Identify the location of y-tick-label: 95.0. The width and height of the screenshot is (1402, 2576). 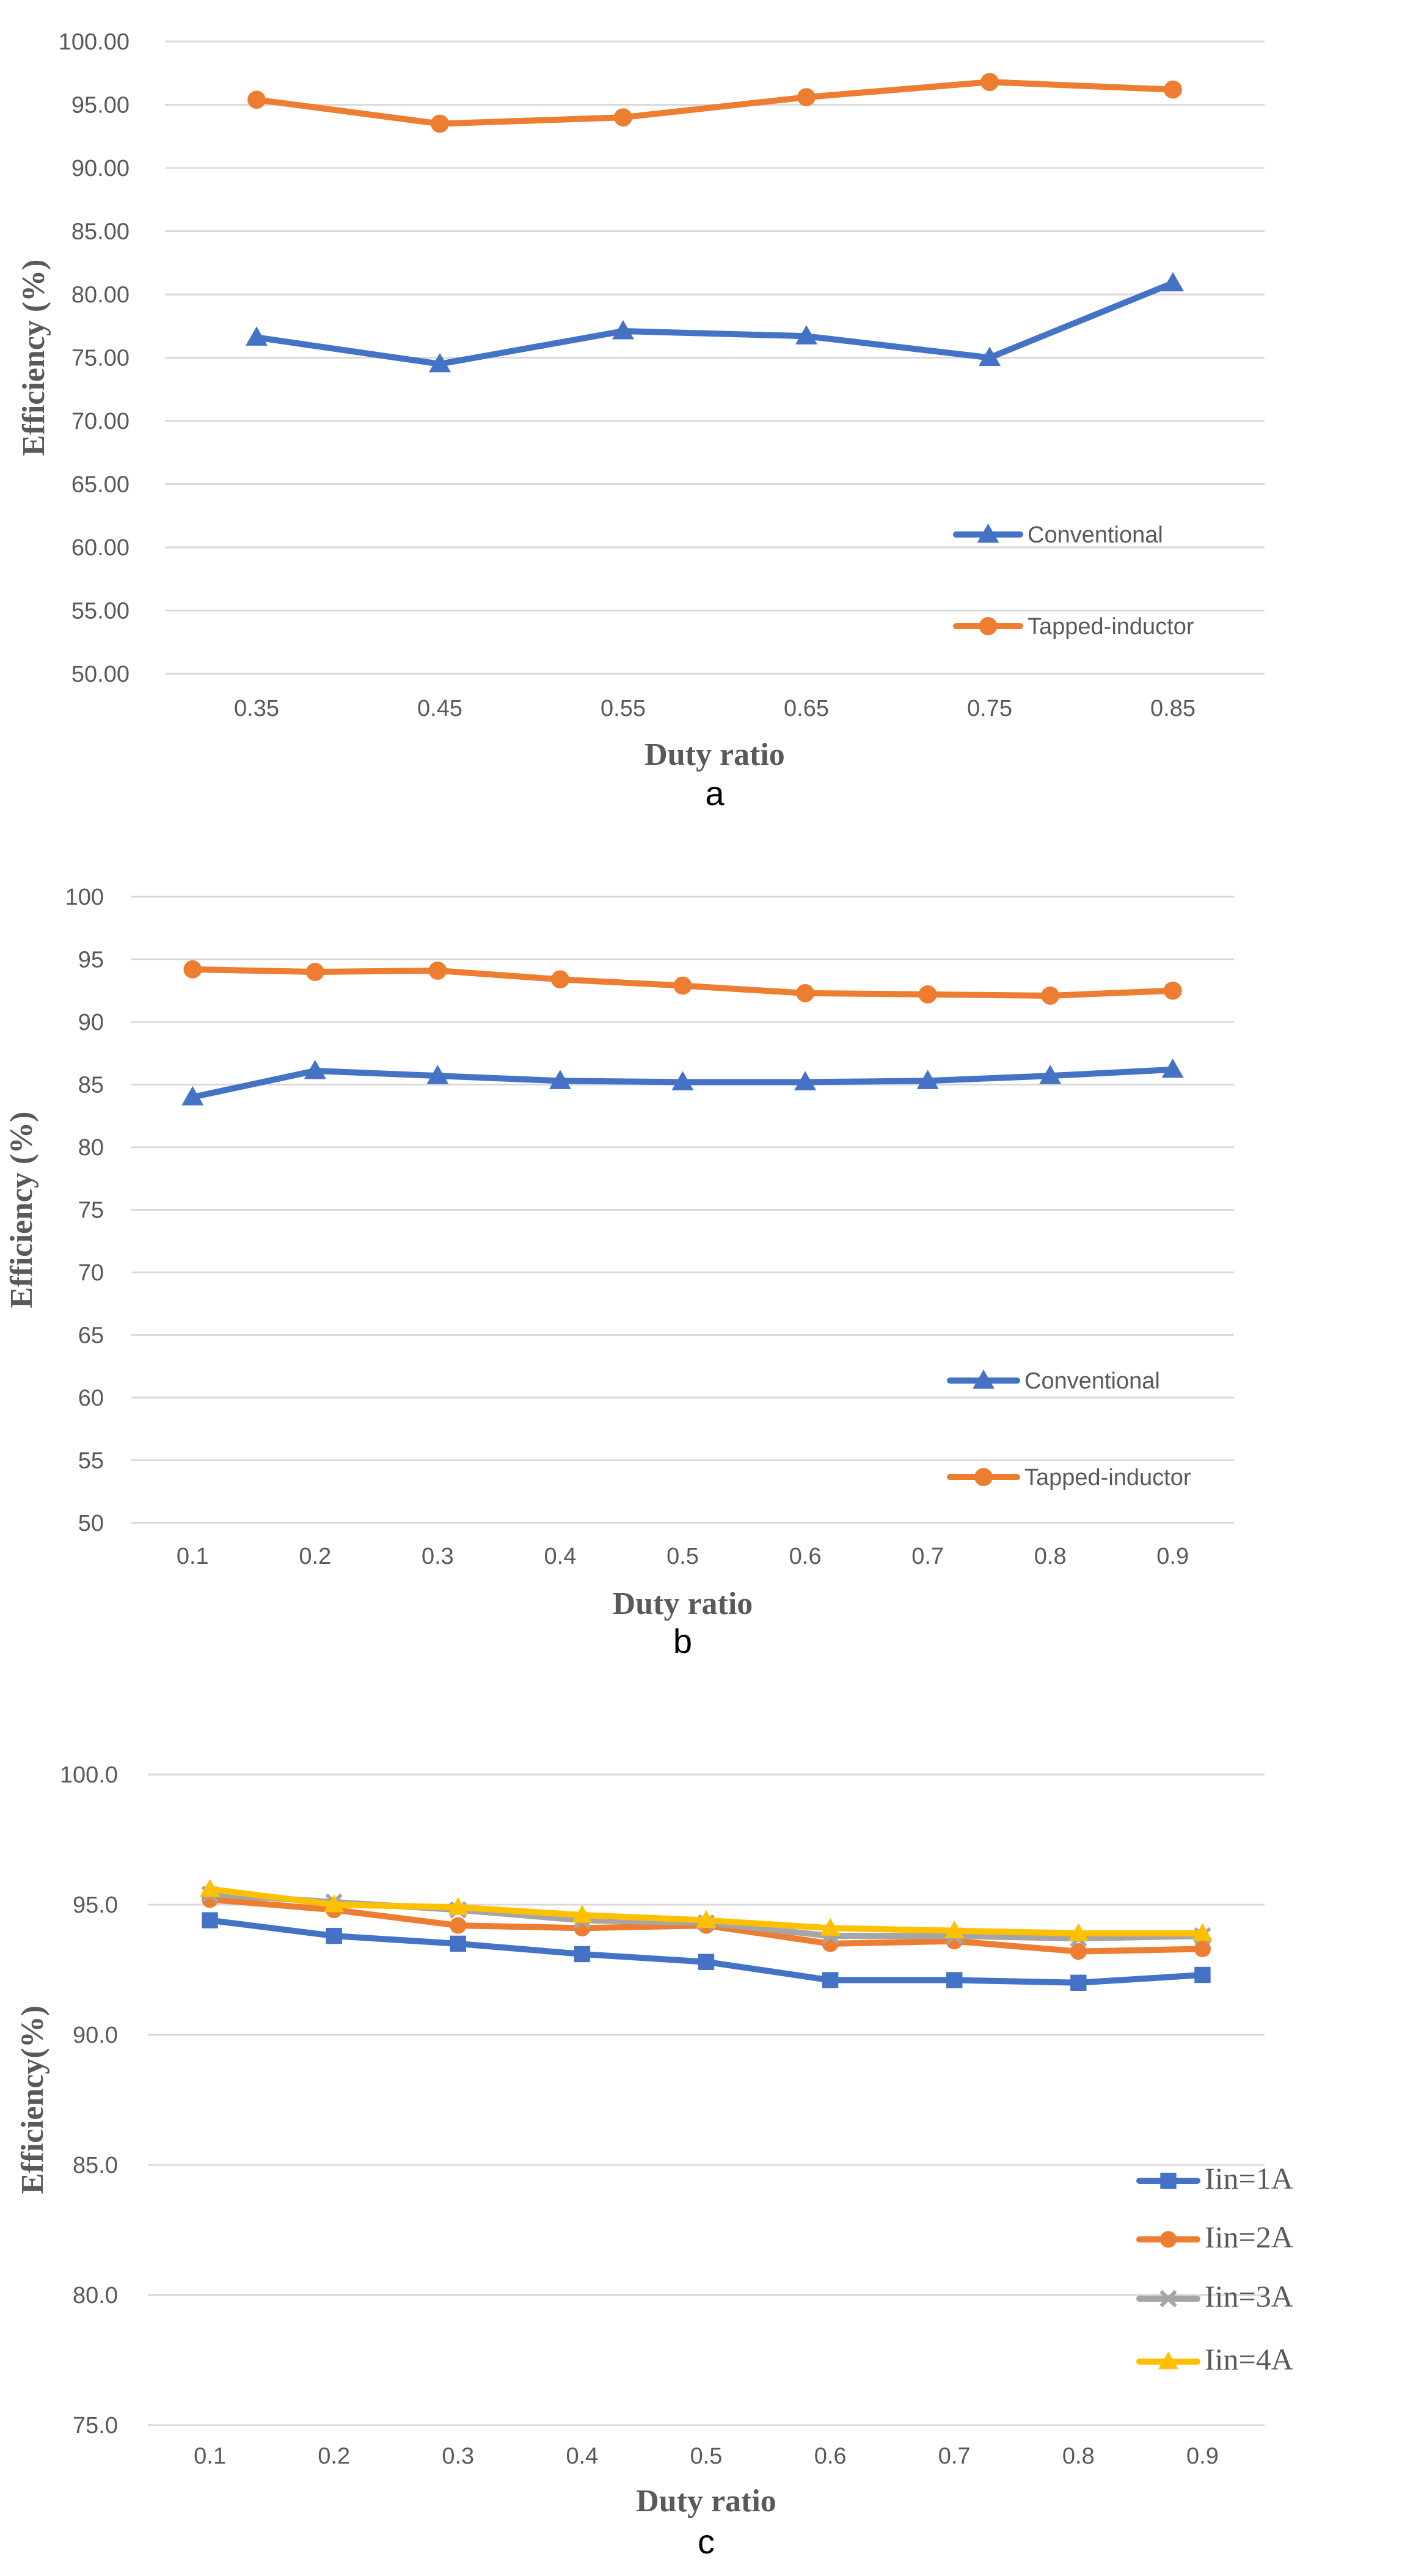
(95, 1905).